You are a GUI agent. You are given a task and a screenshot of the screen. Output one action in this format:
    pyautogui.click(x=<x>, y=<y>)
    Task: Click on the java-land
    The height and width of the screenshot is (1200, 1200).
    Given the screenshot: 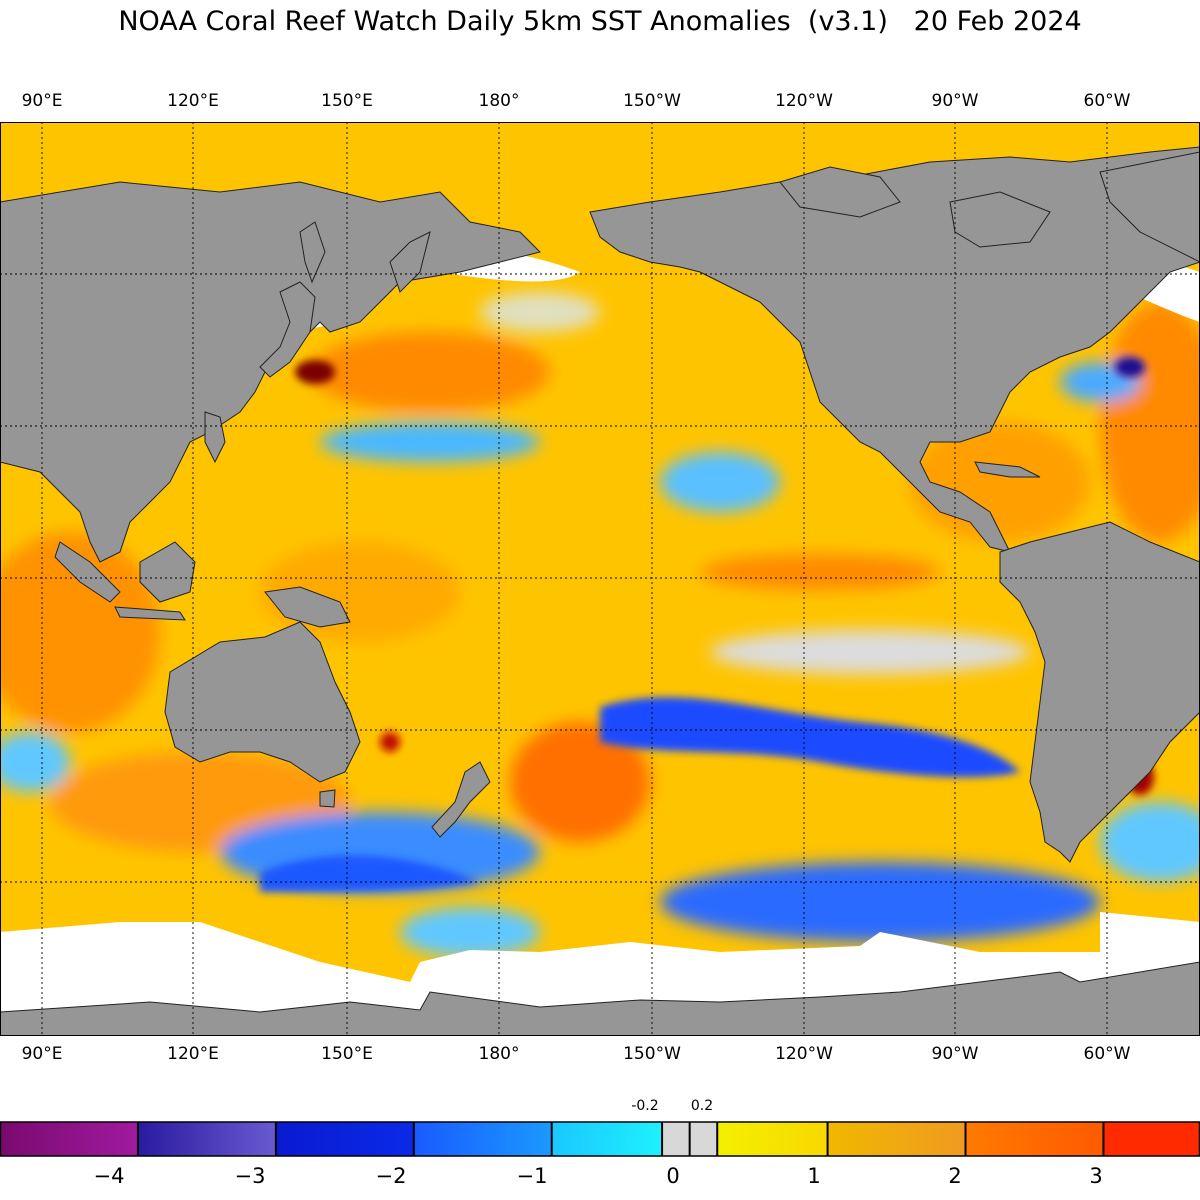 What is the action you would take?
    pyautogui.click(x=150, y=613)
    